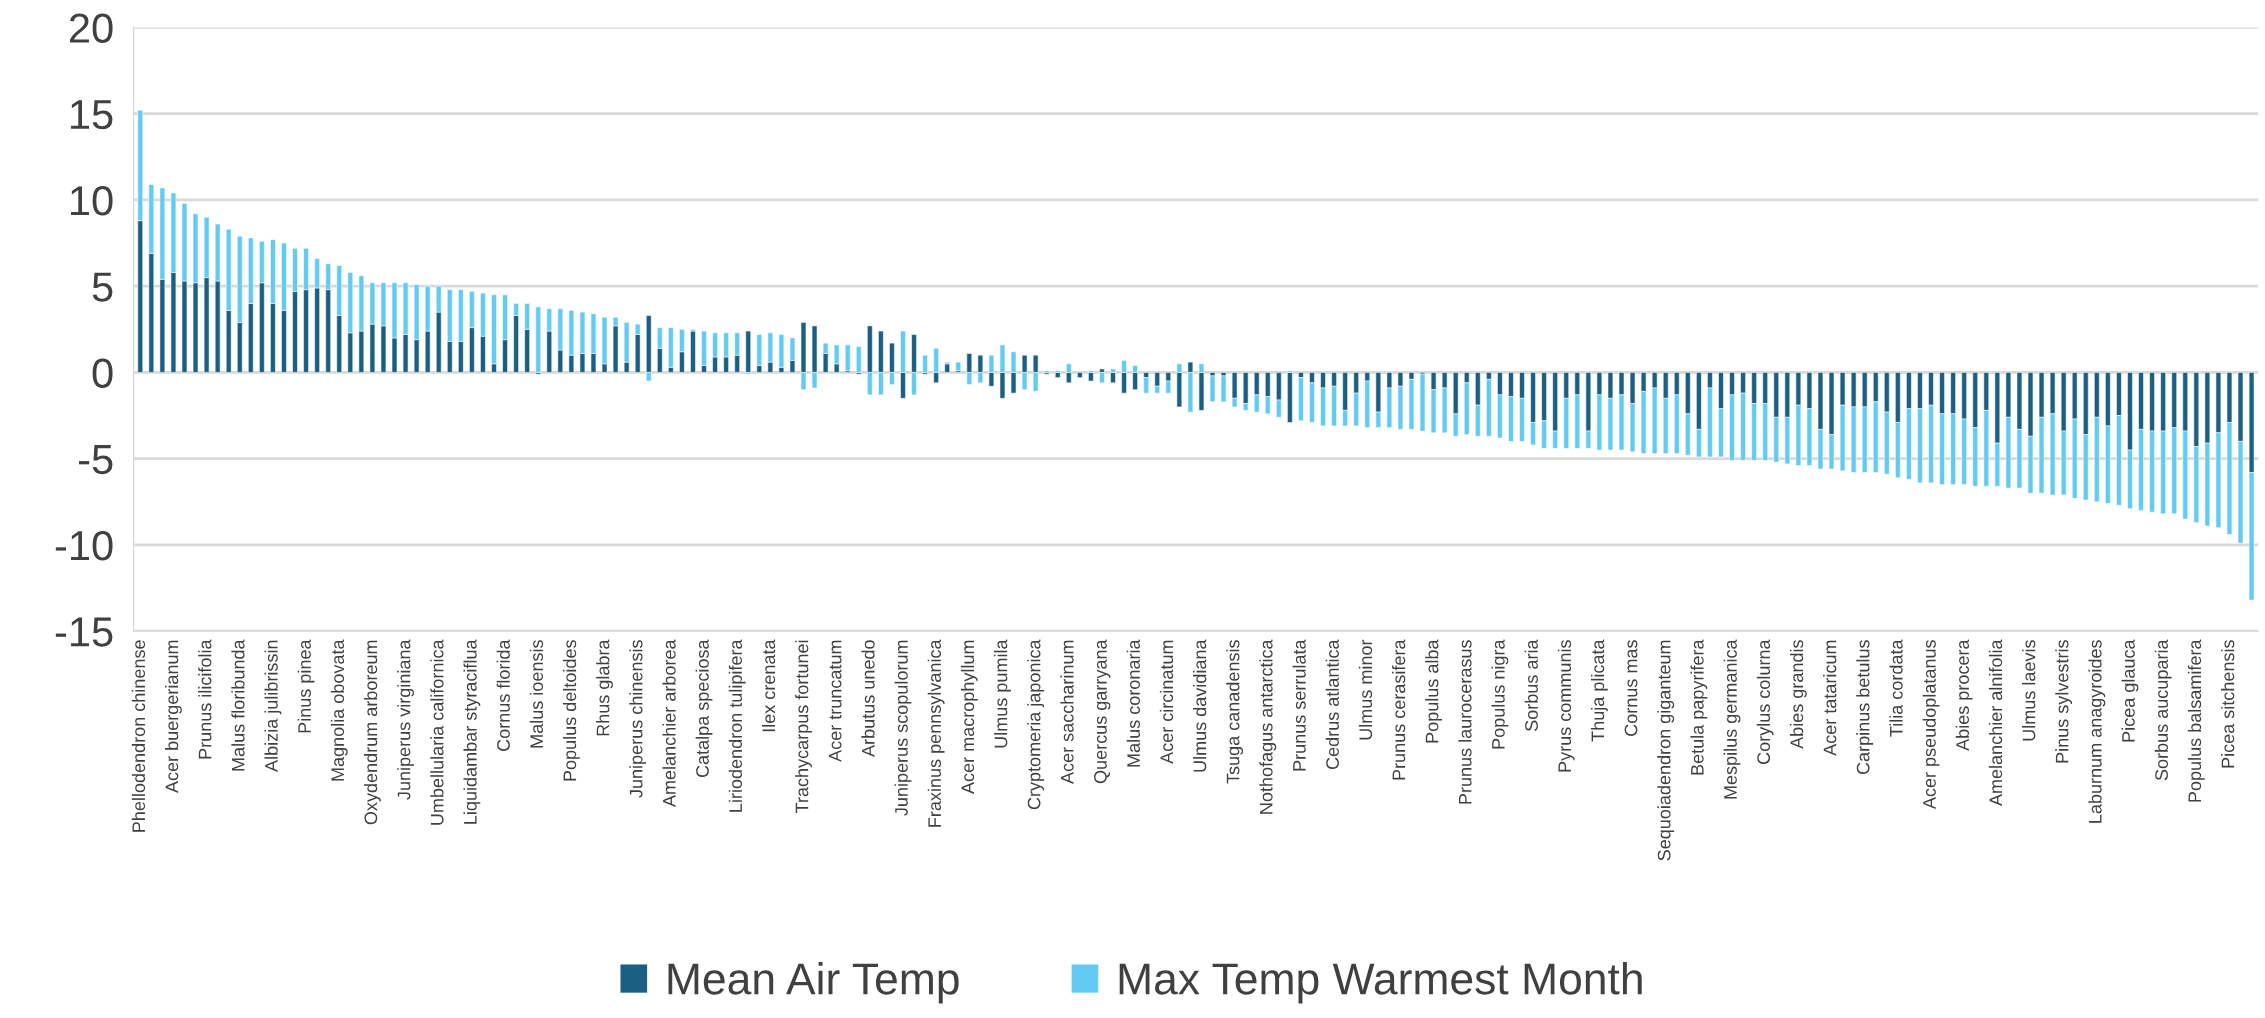 The image size is (2265, 1018). Describe the element at coordinates (102, 287) in the screenshot. I see `y-tick-label: 5` at that location.